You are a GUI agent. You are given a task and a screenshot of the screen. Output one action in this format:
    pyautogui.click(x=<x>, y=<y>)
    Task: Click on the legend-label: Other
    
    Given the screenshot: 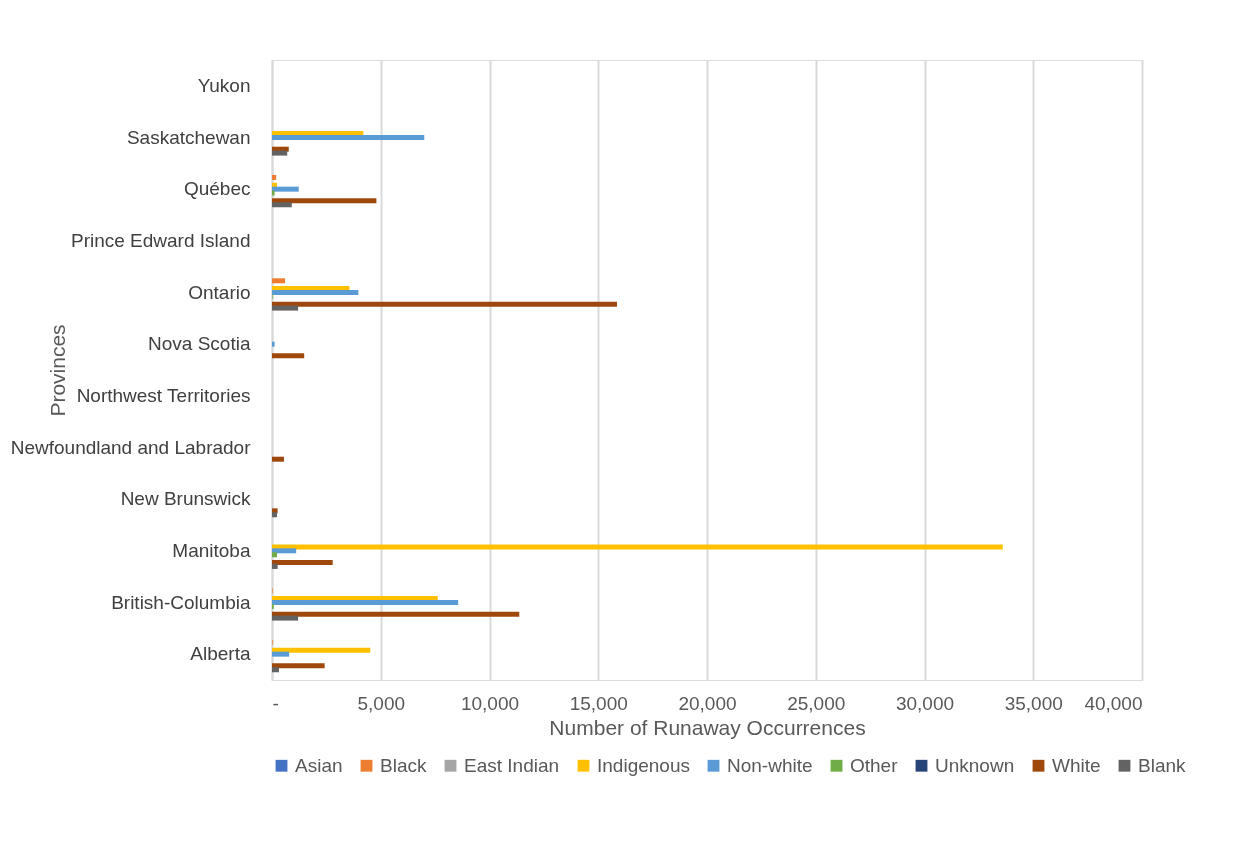 What is the action you would take?
    pyautogui.click(x=874, y=765)
    